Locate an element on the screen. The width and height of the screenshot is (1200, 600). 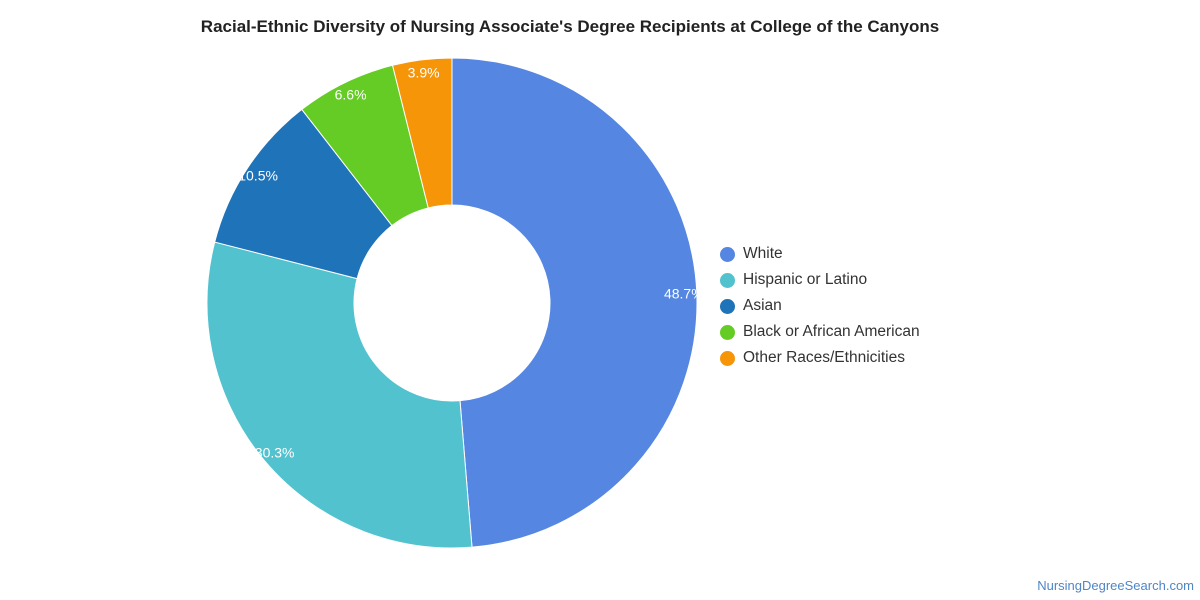
legend-item-3: Black or African American is located at coordinates (820, 332).